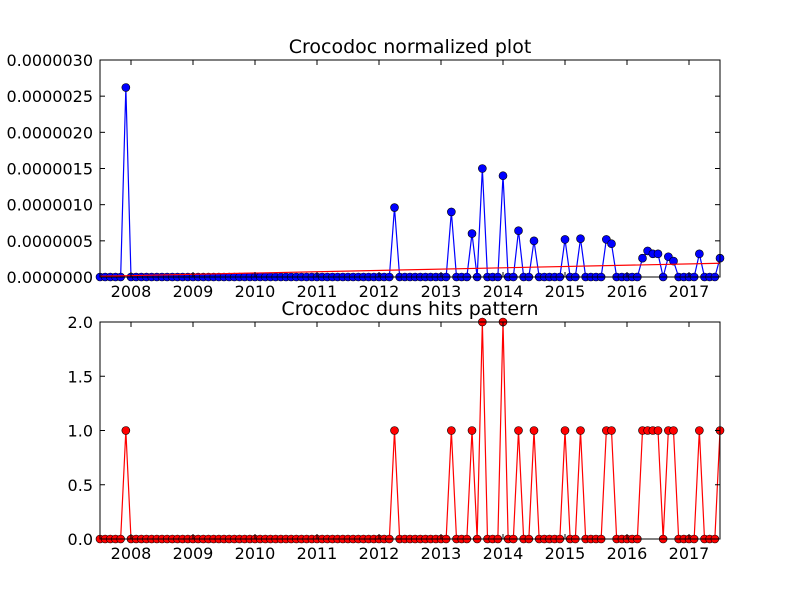 Image resolution: width=800 pixels, height=600 pixels. Describe the element at coordinates (441, 553) in the screenshot. I see `duns-hits-x-tick-label: 2013` at that location.